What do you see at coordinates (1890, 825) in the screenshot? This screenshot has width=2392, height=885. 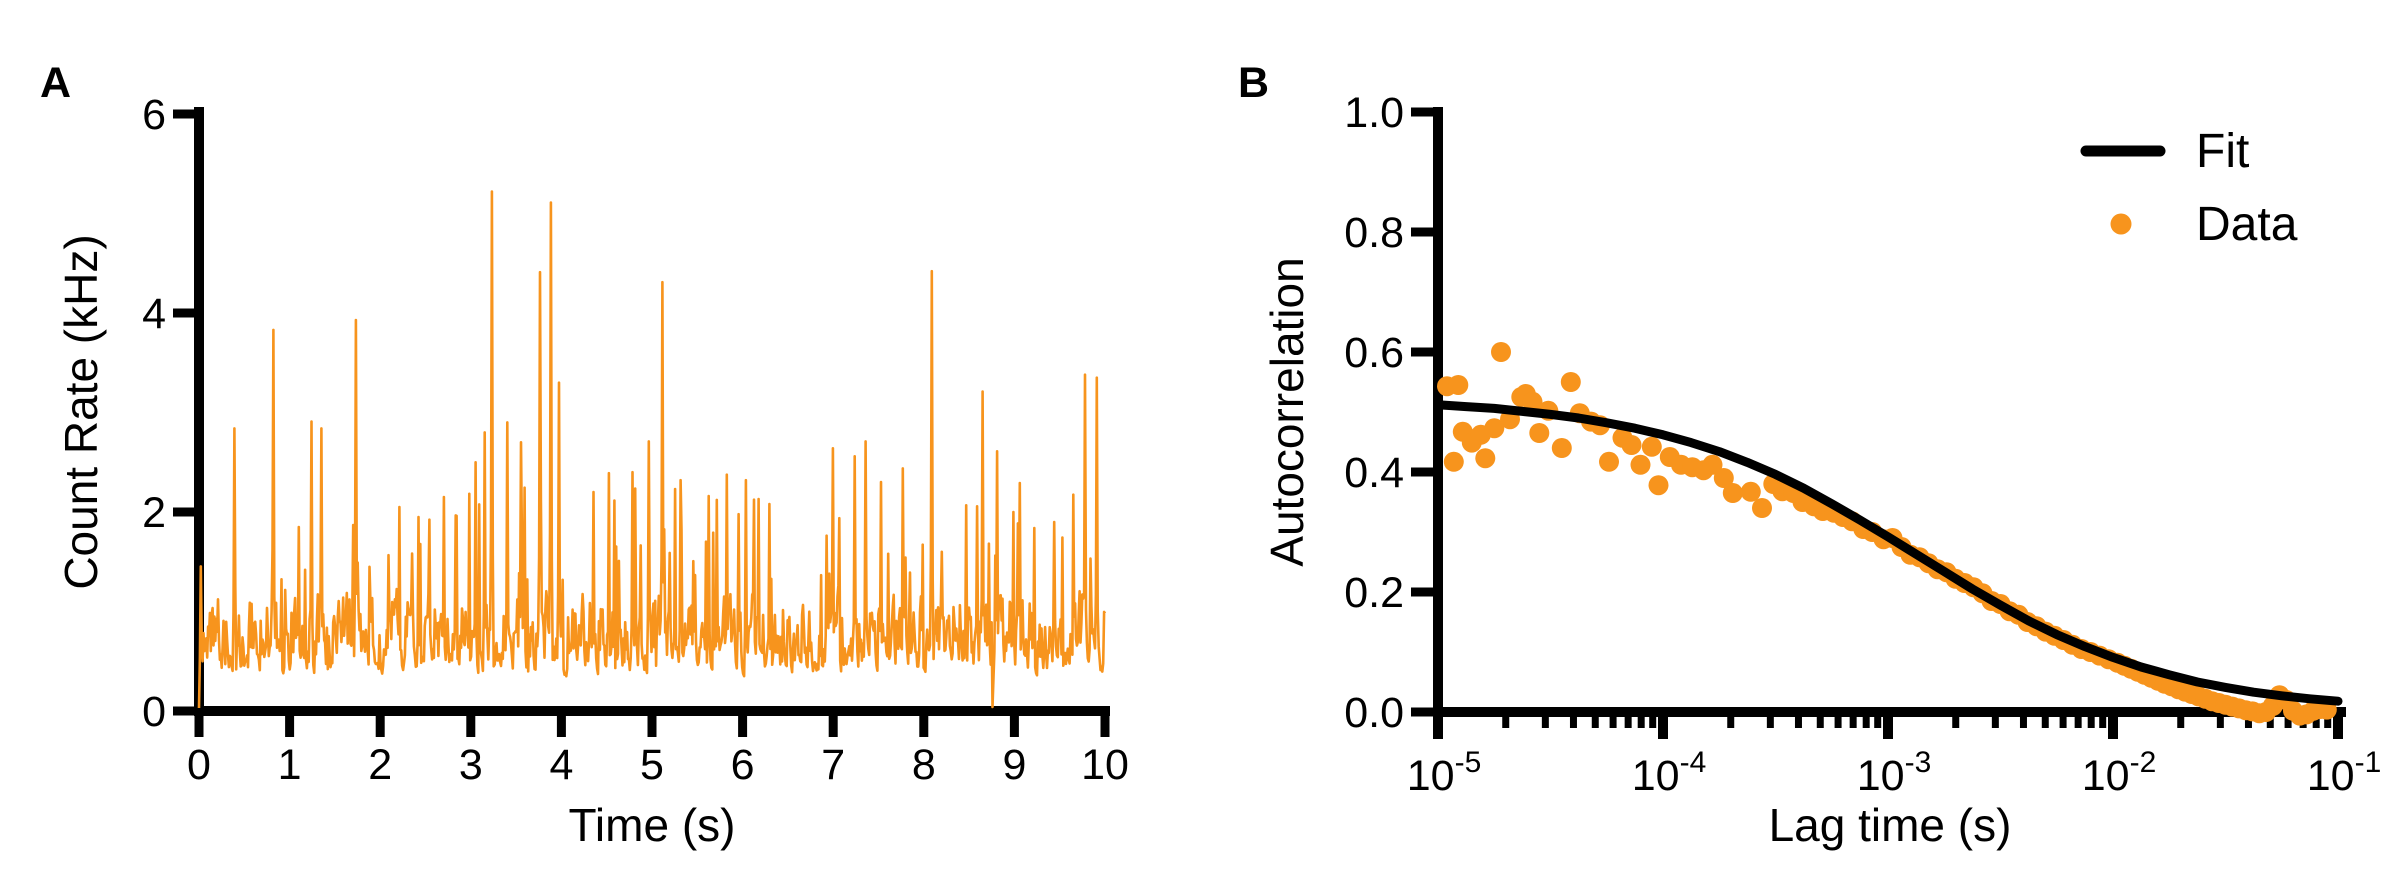 I see `panel-b-x-axis-title: Lag time (s)` at bounding box center [1890, 825].